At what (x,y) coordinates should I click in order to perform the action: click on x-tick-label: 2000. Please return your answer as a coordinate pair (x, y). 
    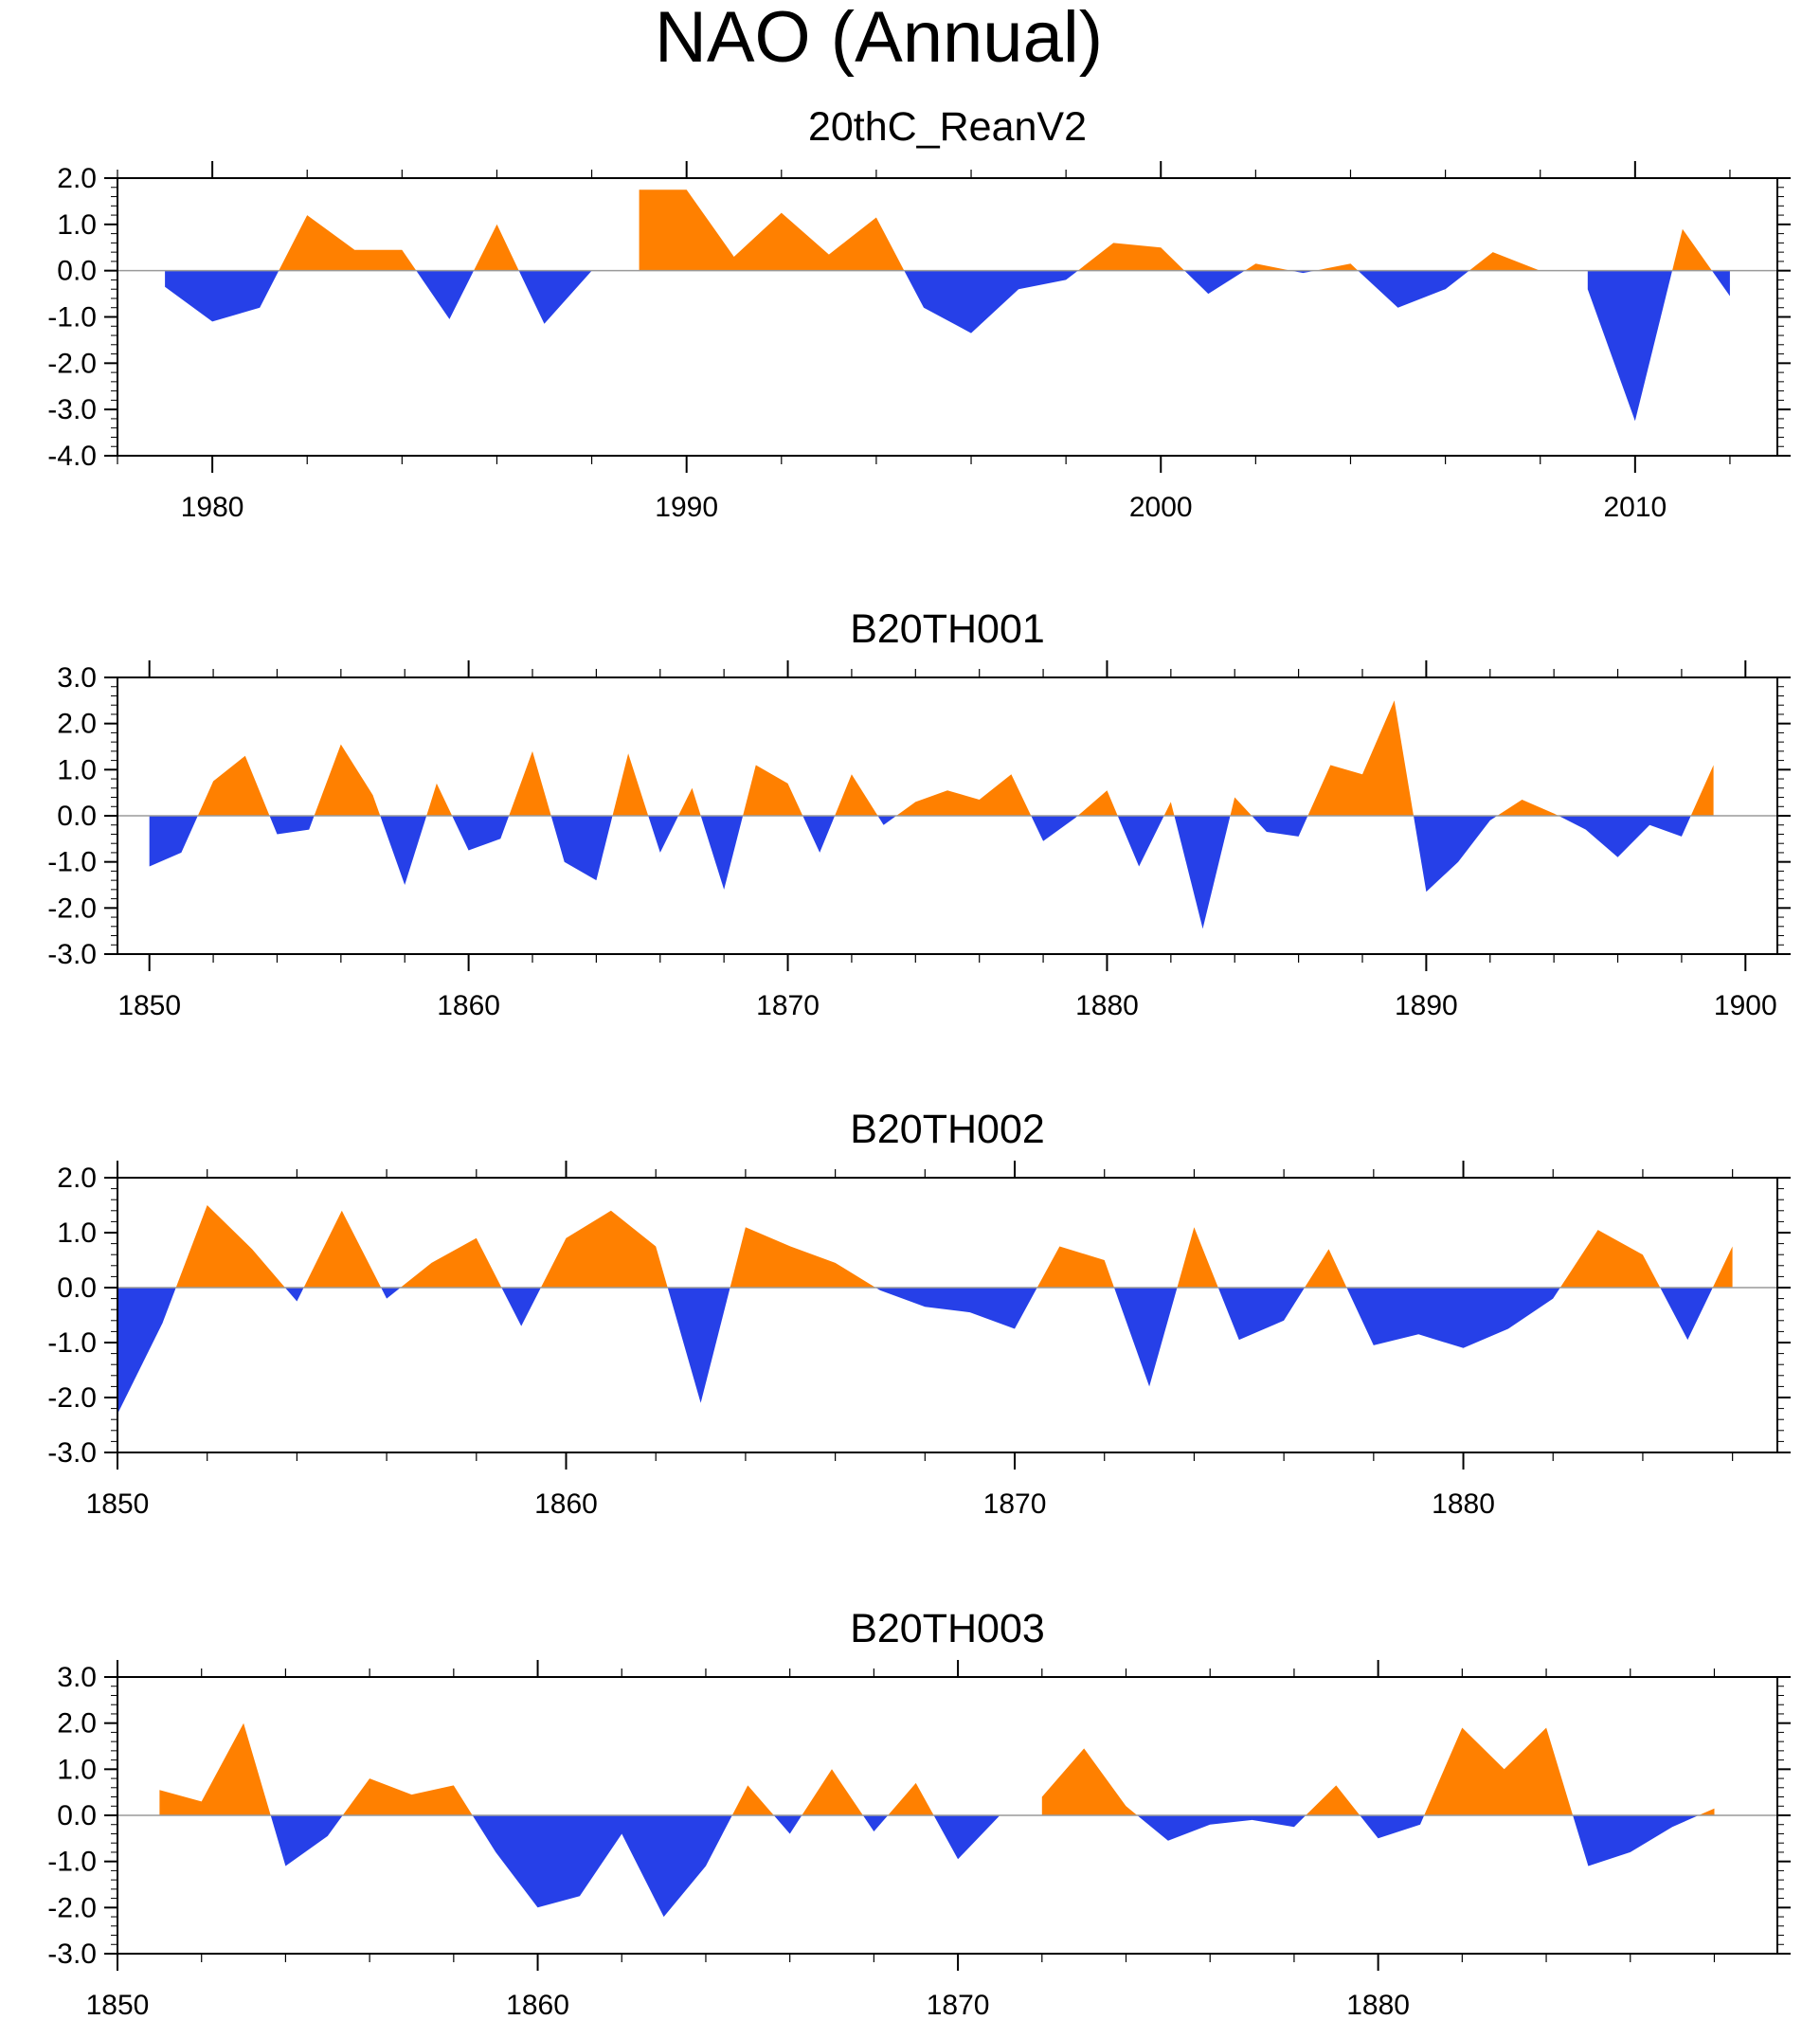
    Looking at the image, I should click on (1161, 507).